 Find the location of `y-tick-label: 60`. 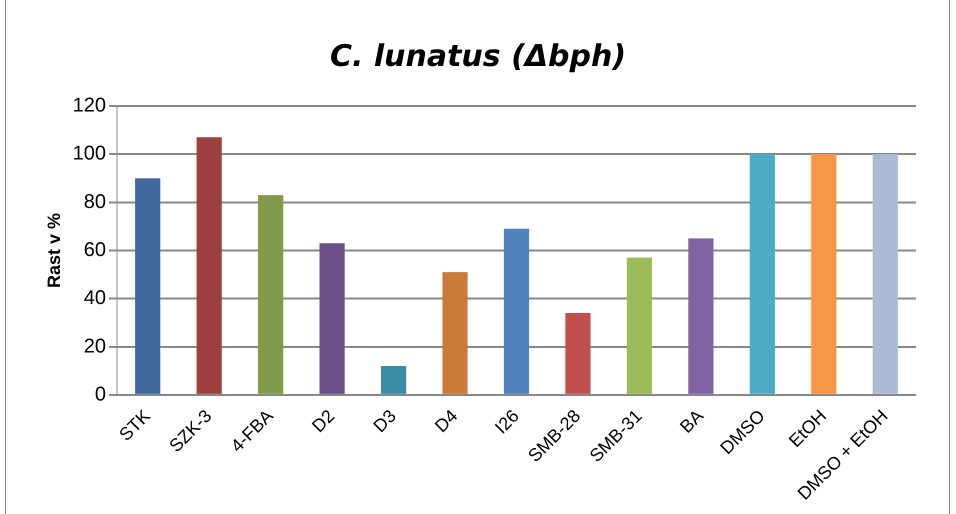

y-tick-label: 60 is located at coordinates (95, 249).